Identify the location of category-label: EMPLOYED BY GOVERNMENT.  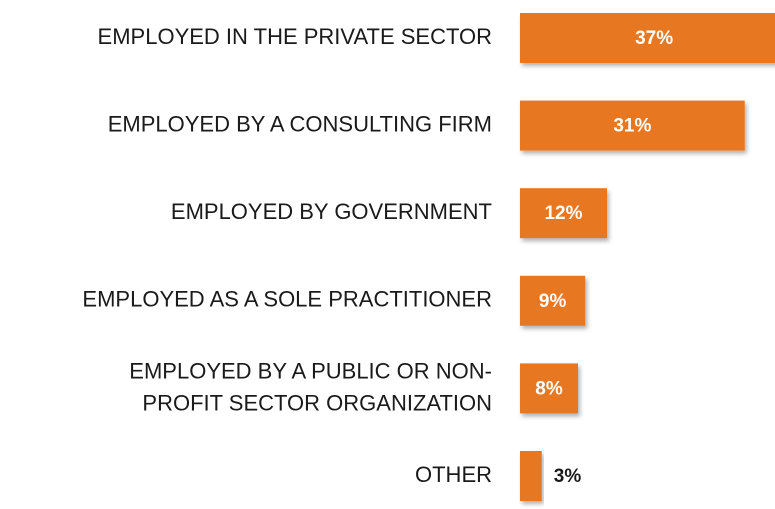
(331, 211).